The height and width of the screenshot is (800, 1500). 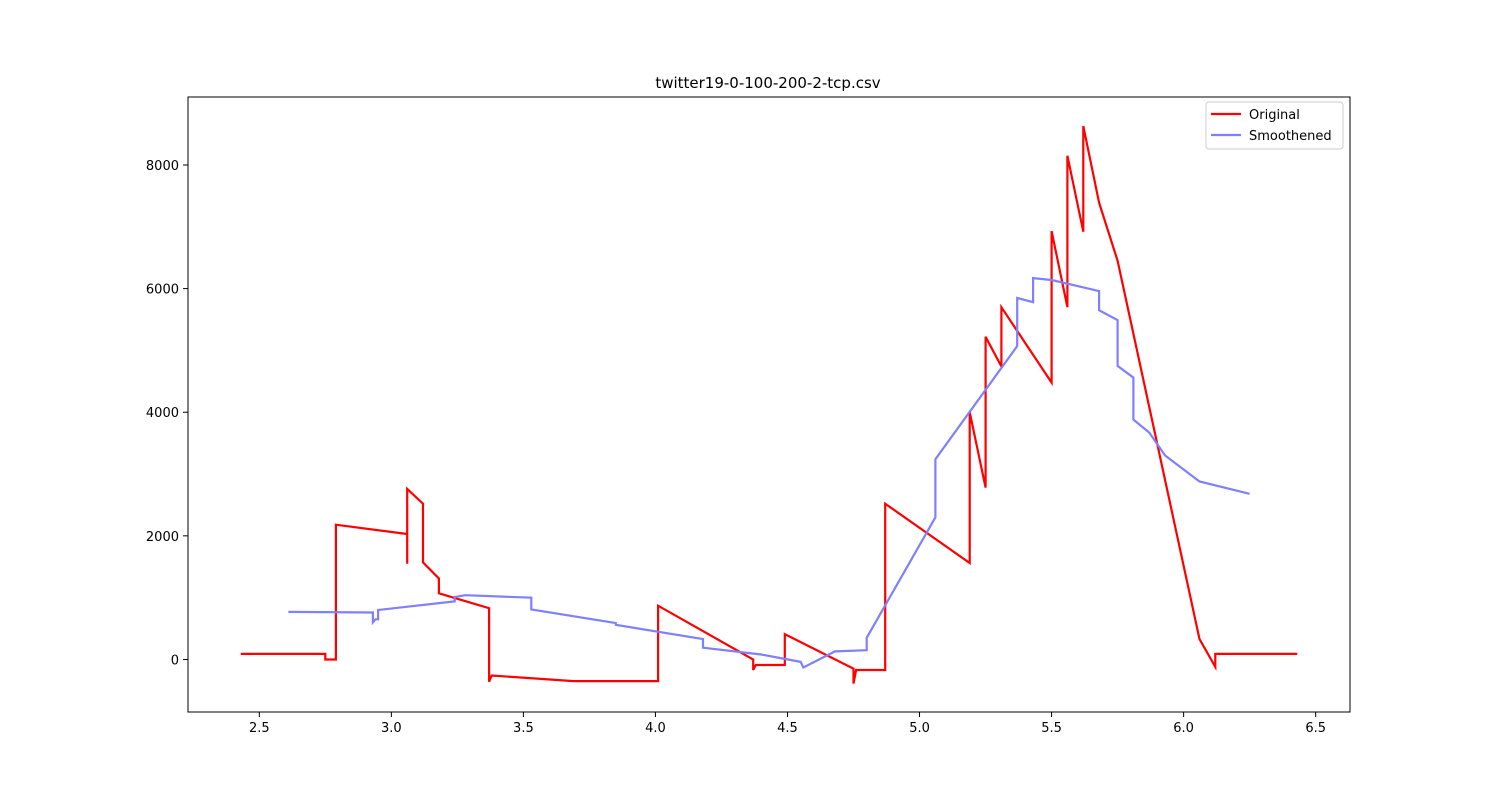 I want to click on y-tick-label: 8000, so click(x=162, y=166).